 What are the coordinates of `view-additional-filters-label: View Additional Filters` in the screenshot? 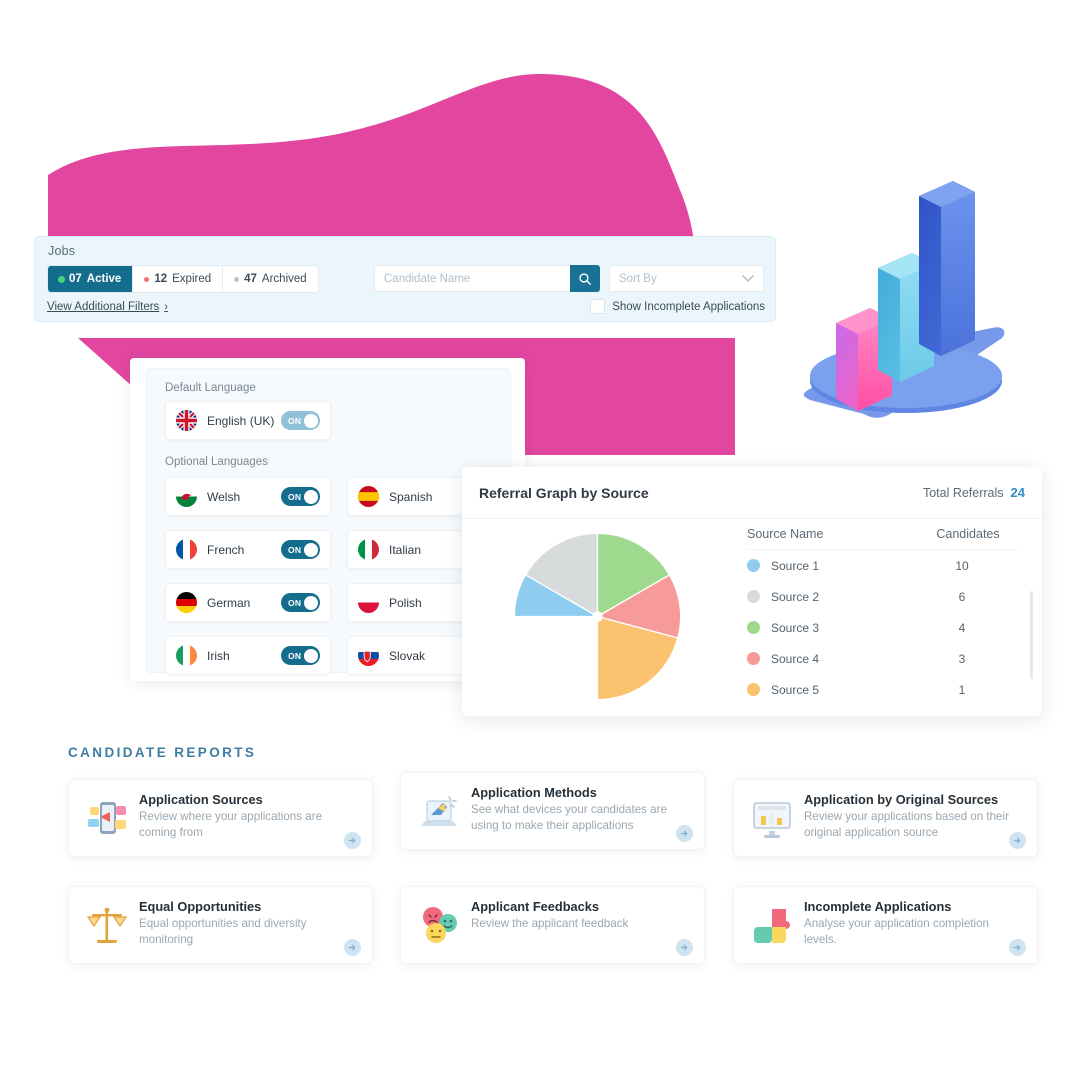 It's located at (103, 307).